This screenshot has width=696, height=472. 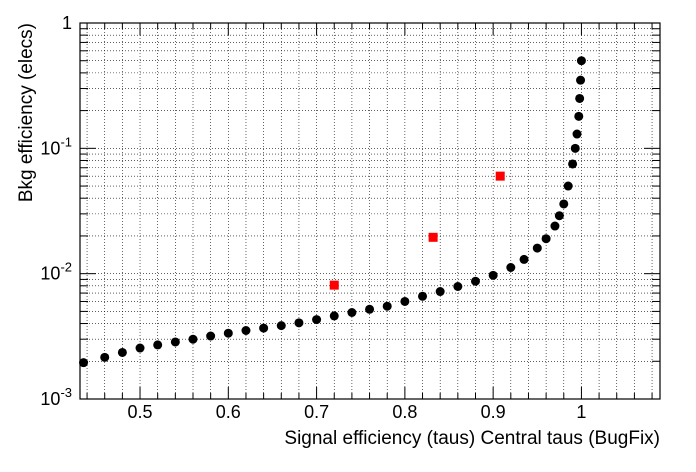 I want to click on x-tick-label: 0.9, so click(x=493, y=412).